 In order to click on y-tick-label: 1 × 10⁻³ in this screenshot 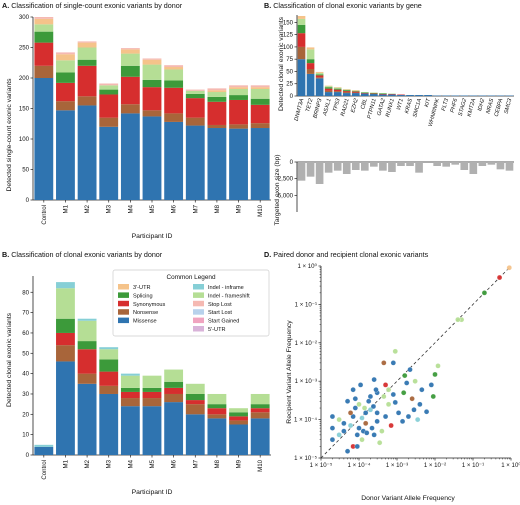, I will do `click(306, 381)`.